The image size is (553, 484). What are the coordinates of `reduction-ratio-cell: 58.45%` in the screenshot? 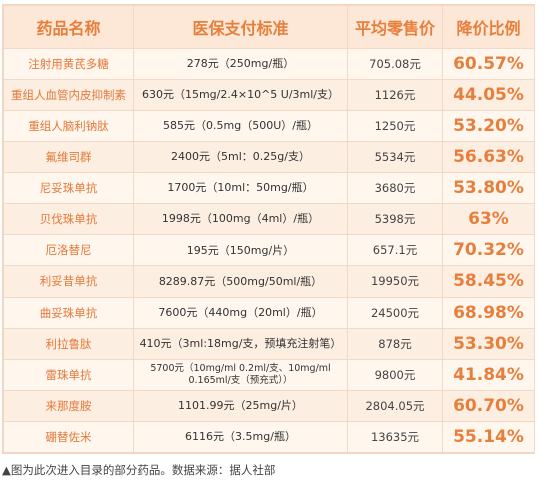 It's located at (488, 281).